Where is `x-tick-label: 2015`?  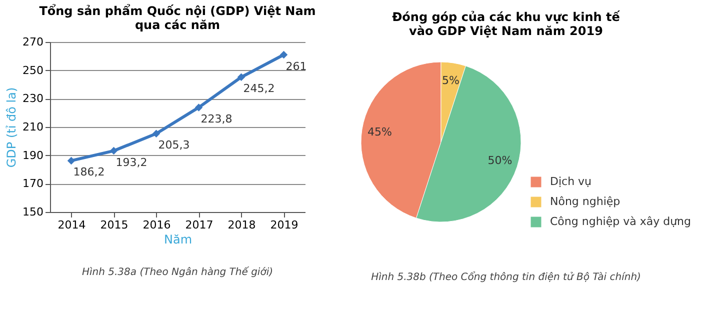 x-tick-label: 2015 is located at coordinates (114, 225).